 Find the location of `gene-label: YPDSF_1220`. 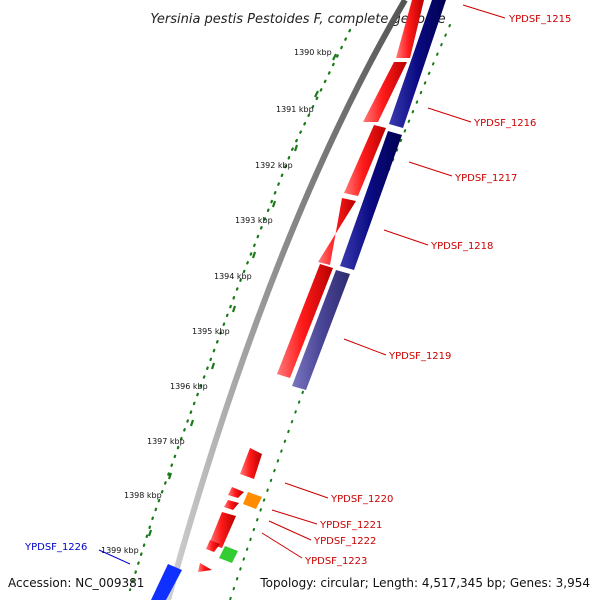

gene-label: YPDSF_1220 is located at coordinates (361, 499).